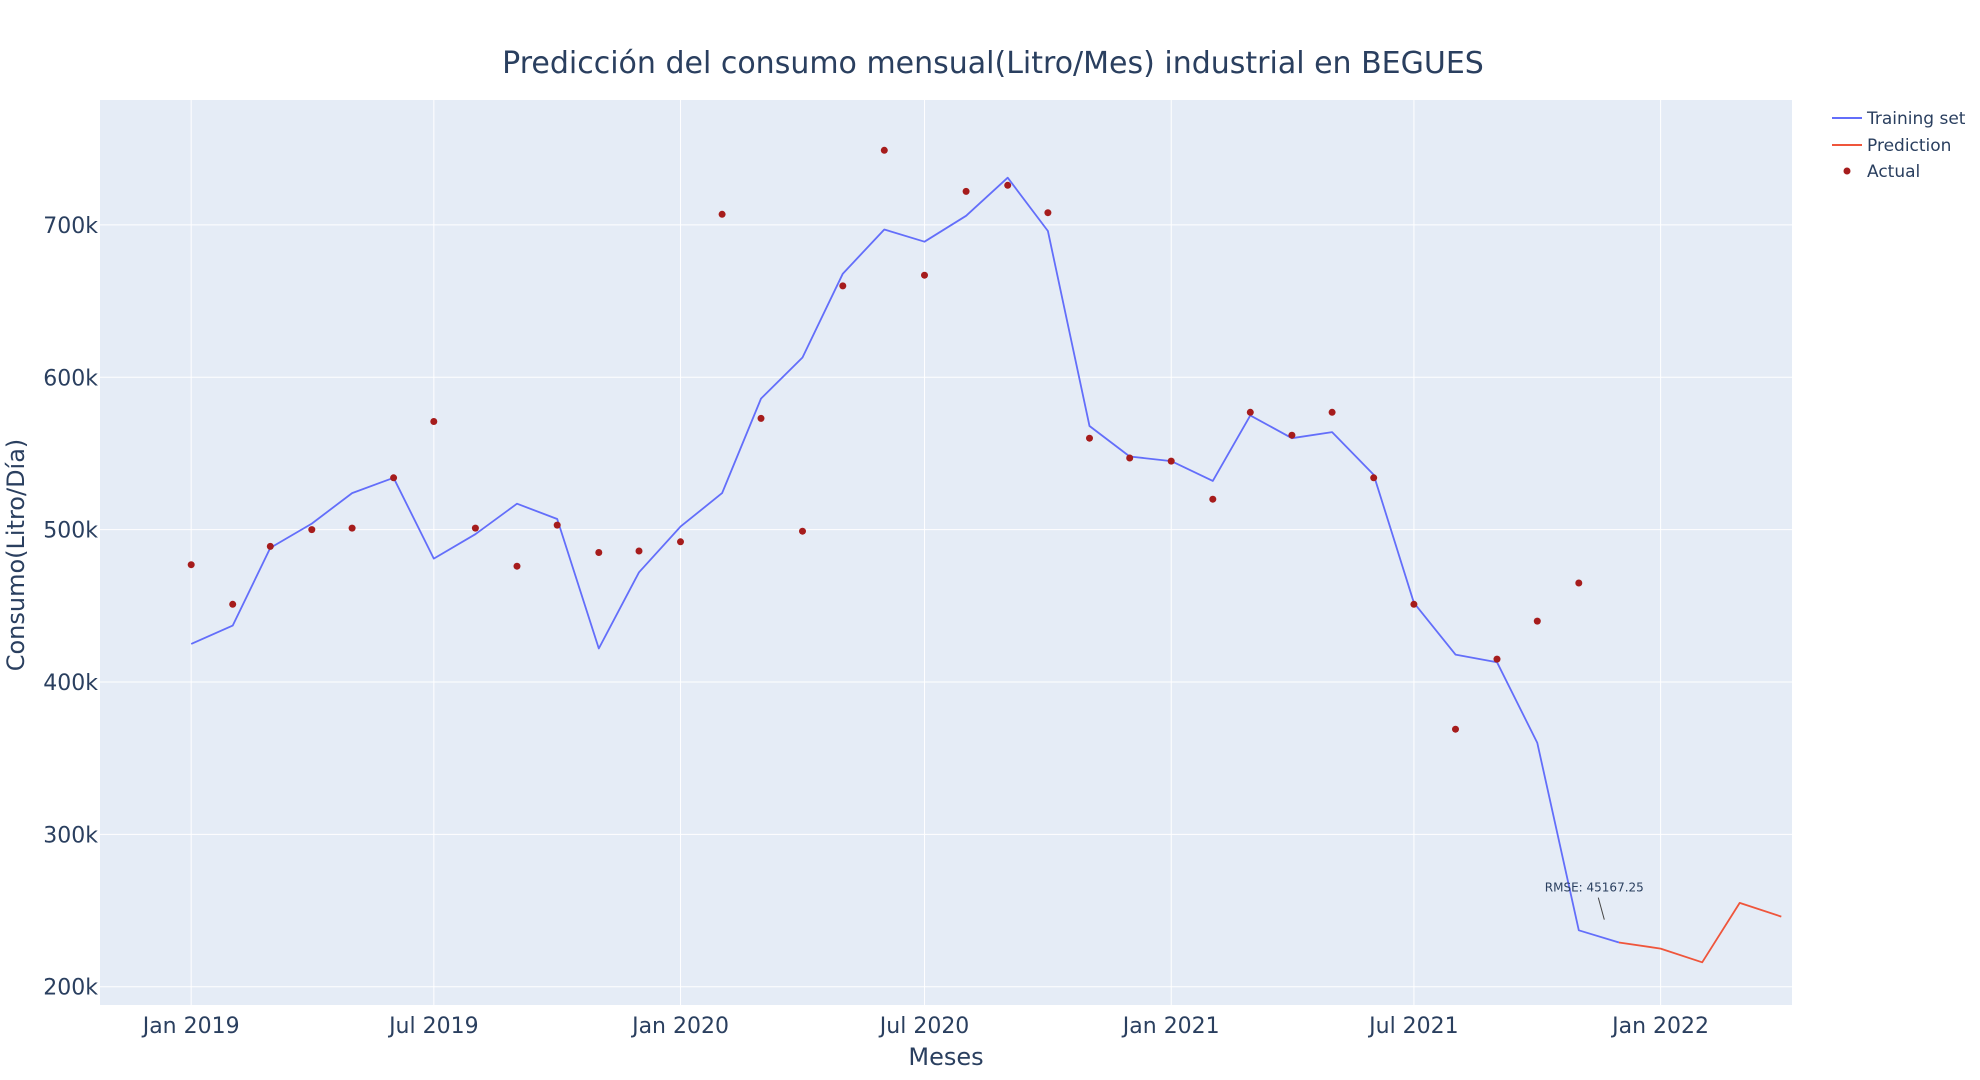 This screenshot has height=1080, width=1980. I want to click on prediction-line, so click(1700, 933).